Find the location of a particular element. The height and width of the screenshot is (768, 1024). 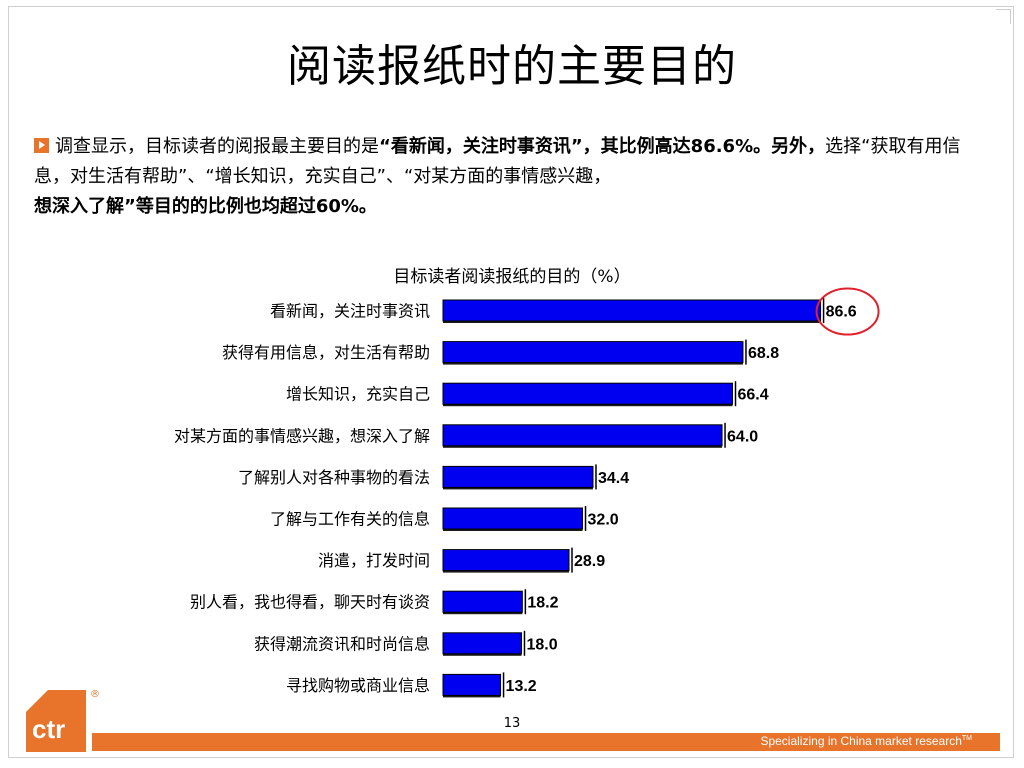

value-label: 28.9 is located at coordinates (589, 561).